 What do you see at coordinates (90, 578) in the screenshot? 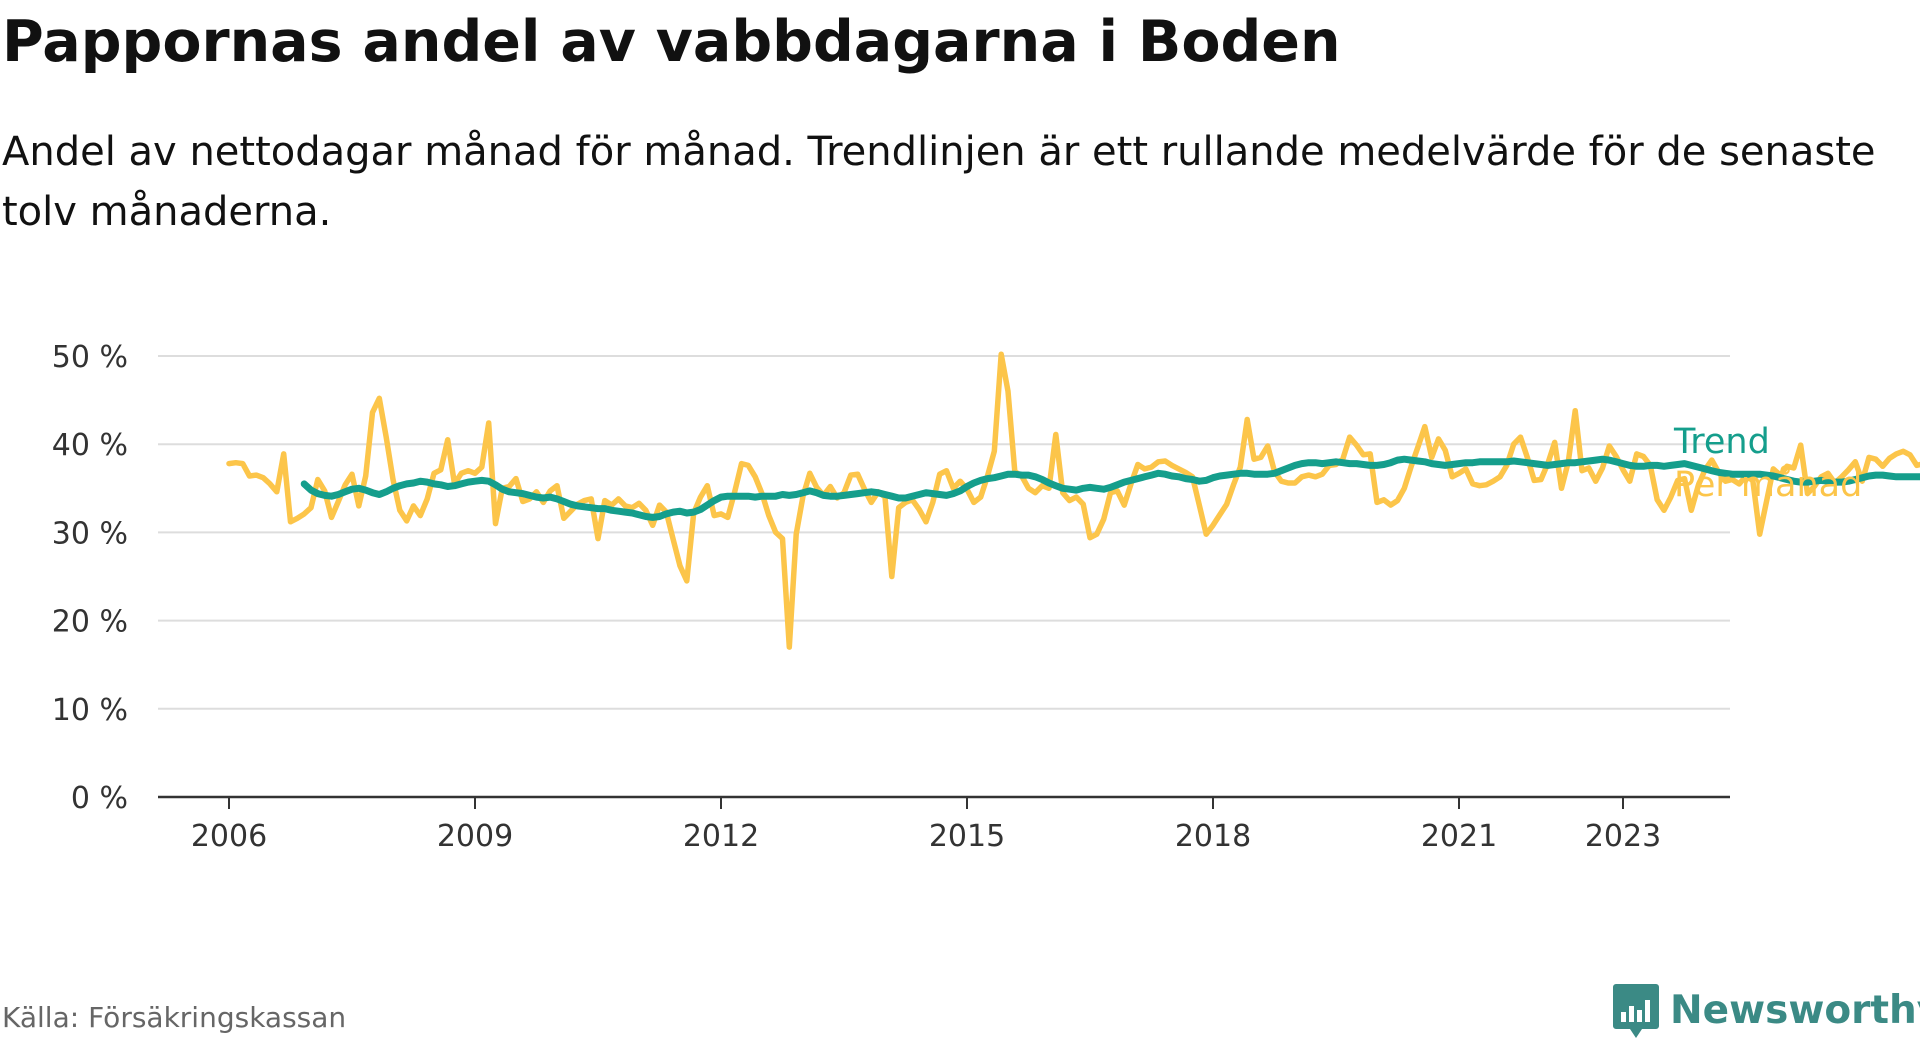
I see `y-axis: 0 % 10 % 20 % 30 % 40 % 50 %` at bounding box center [90, 578].